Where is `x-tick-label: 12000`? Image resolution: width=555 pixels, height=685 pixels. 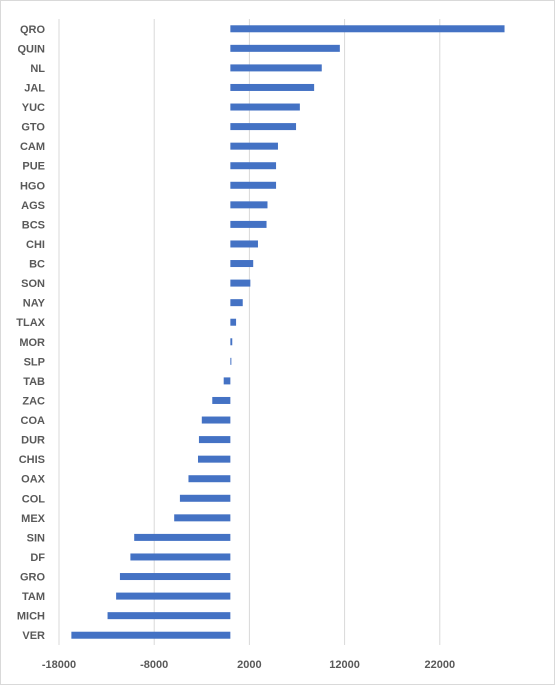
x-tick-label: 12000 is located at coordinates (344, 665).